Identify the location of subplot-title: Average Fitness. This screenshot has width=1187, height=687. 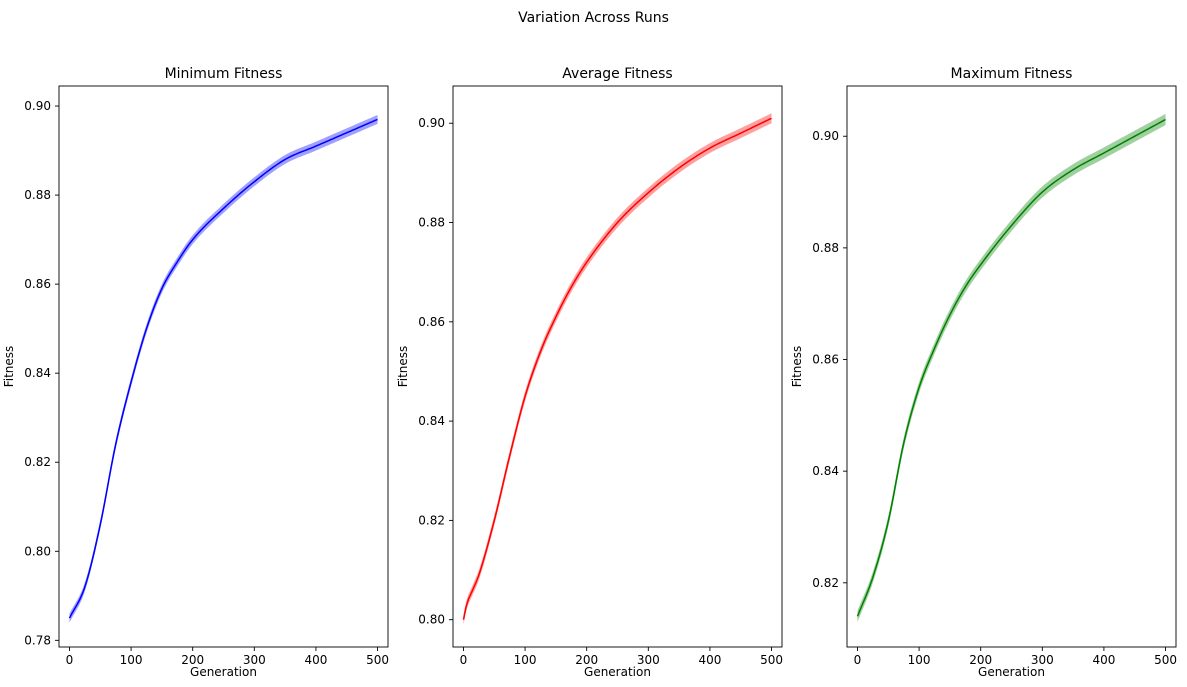
(617, 74).